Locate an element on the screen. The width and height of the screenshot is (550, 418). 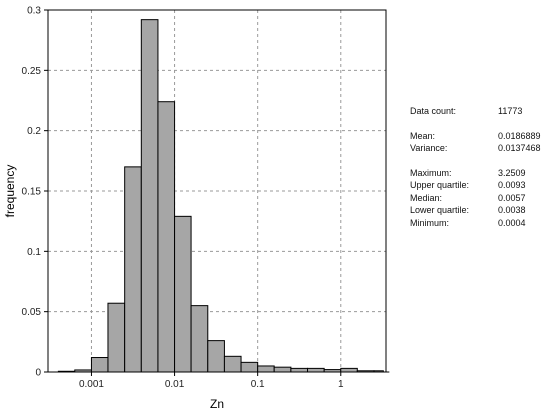
stat-label: Minimum: is located at coordinates (430, 222).